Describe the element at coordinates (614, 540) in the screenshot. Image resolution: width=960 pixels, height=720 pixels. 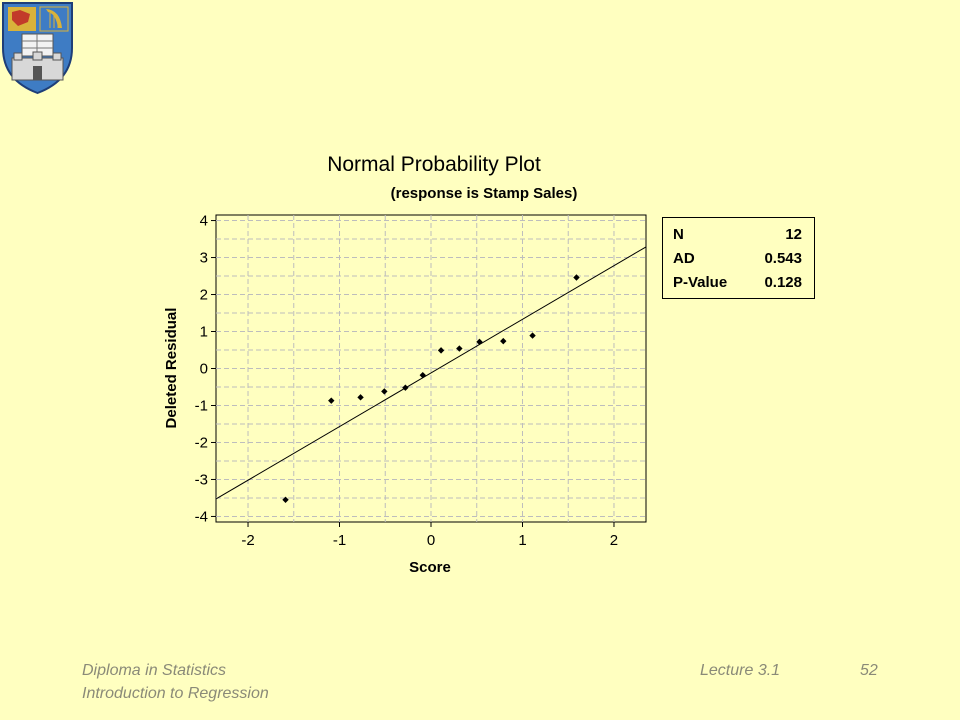
I see `x-tick-label: 2` at that location.